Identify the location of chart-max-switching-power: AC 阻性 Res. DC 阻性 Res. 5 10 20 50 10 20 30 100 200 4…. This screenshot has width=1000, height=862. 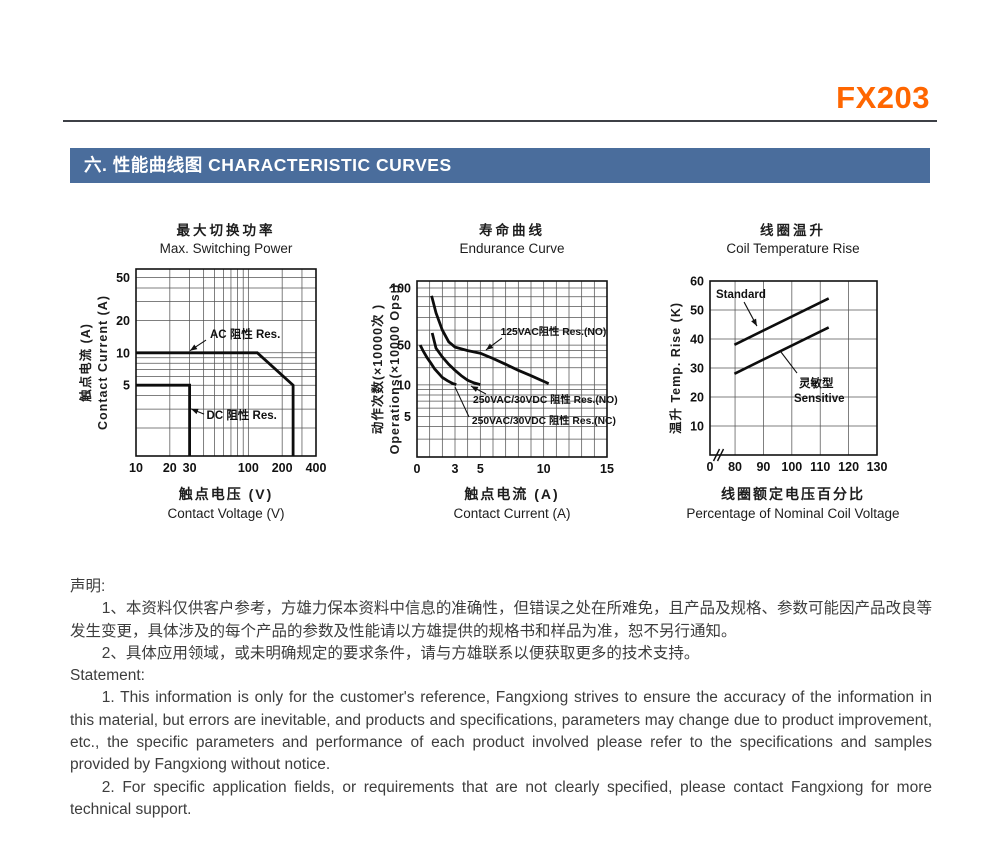
(201, 371).